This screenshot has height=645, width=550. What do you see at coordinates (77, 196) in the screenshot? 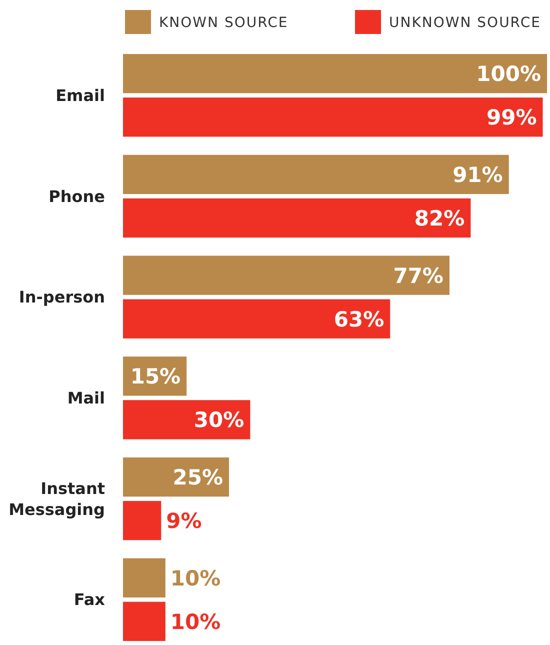
I see `y-tick-label: Phone` at bounding box center [77, 196].